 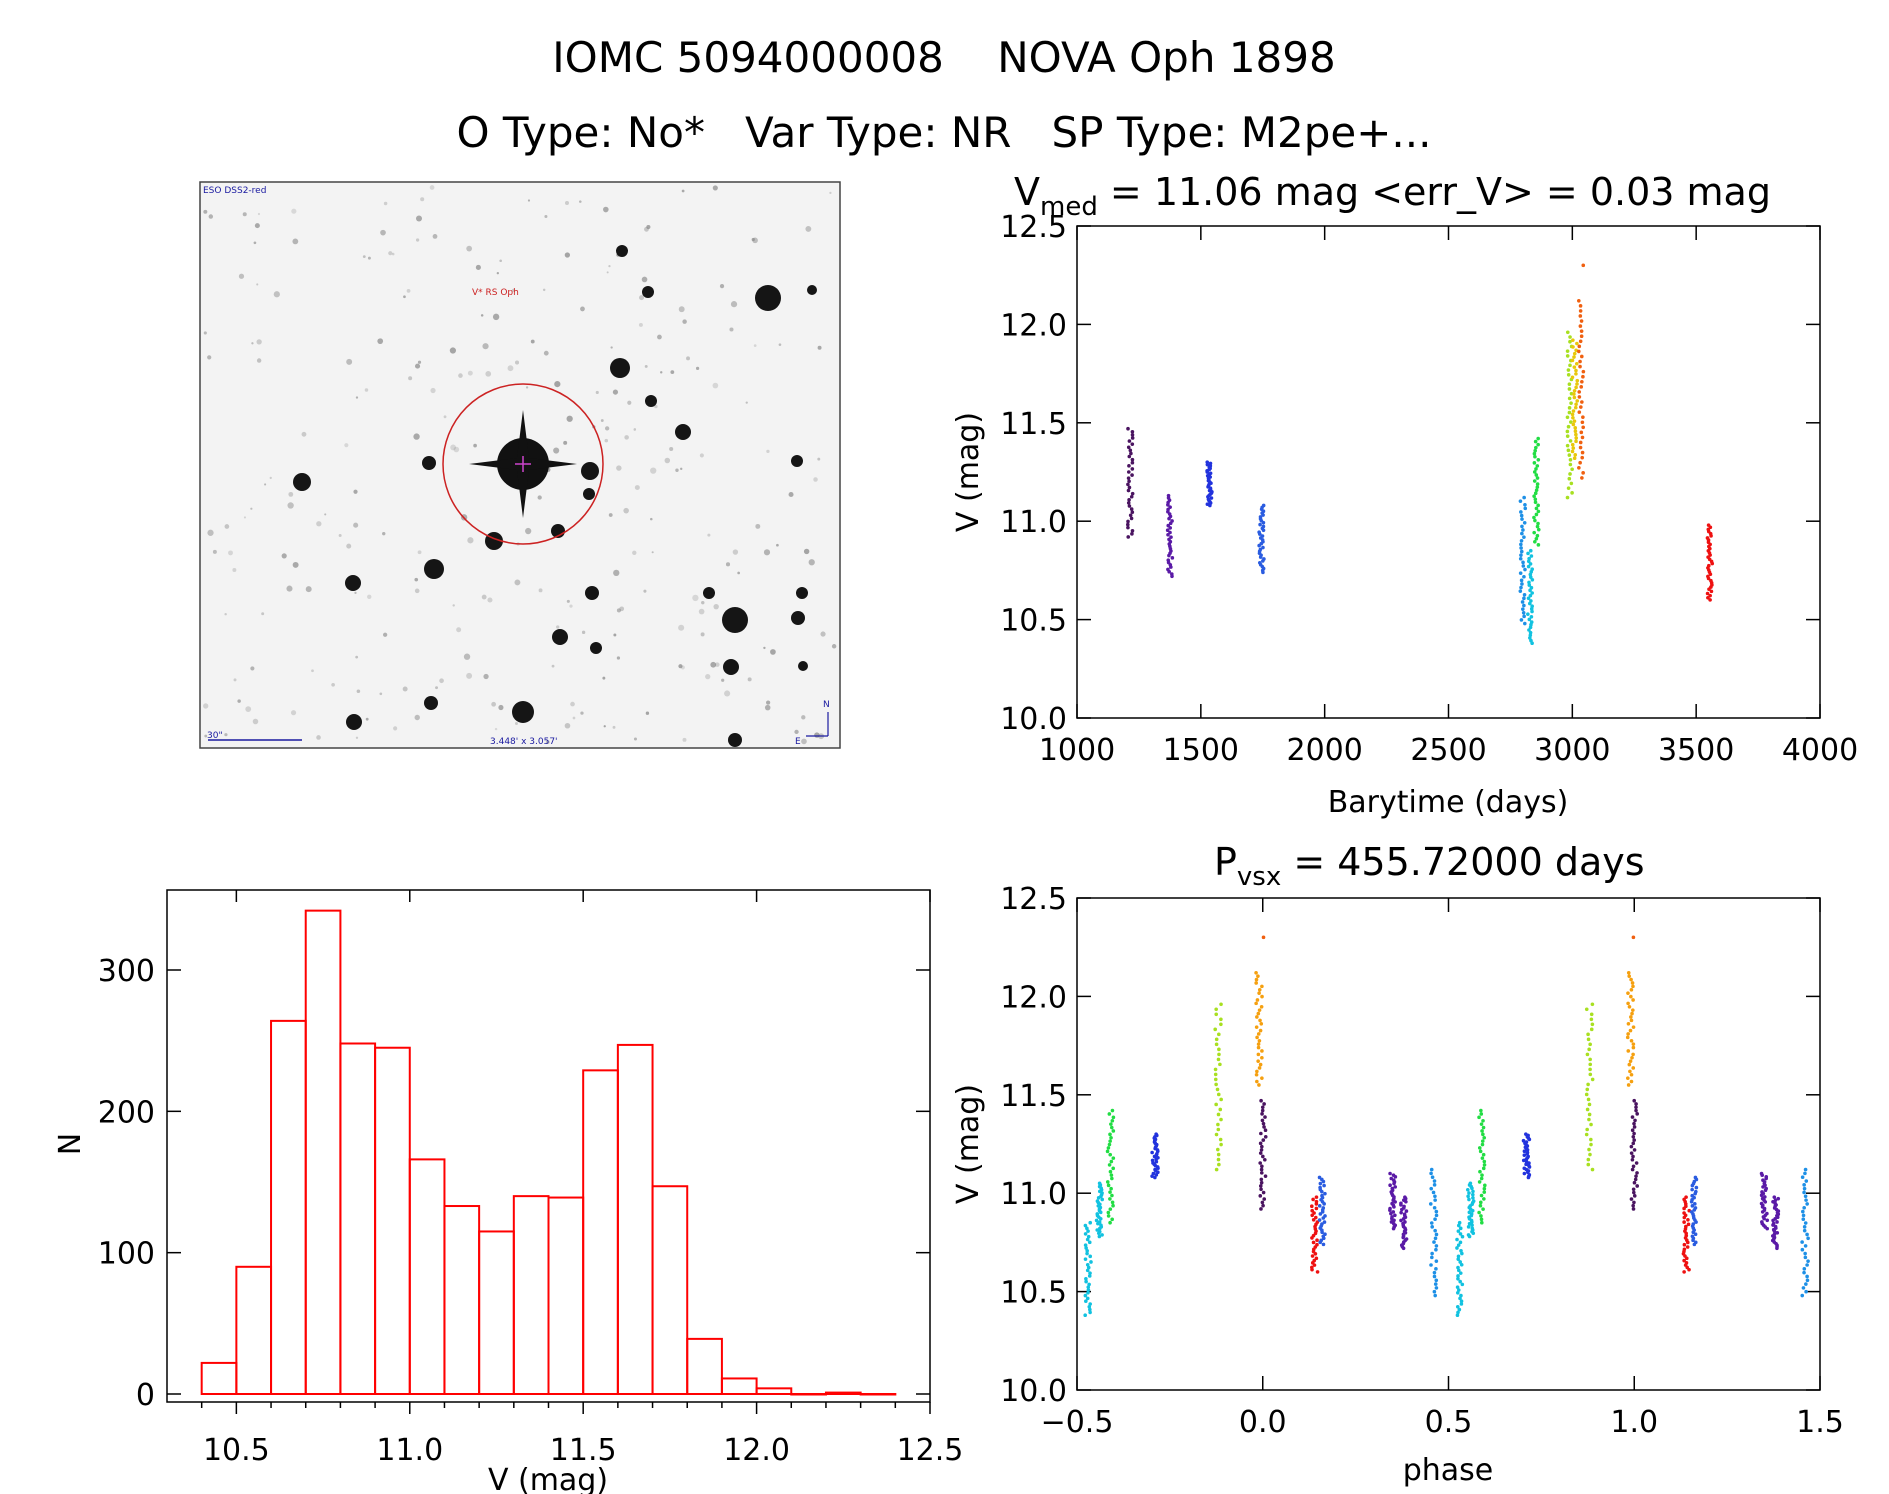 What do you see at coordinates (302, 482) in the screenshot?
I see `field-star` at bounding box center [302, 482].